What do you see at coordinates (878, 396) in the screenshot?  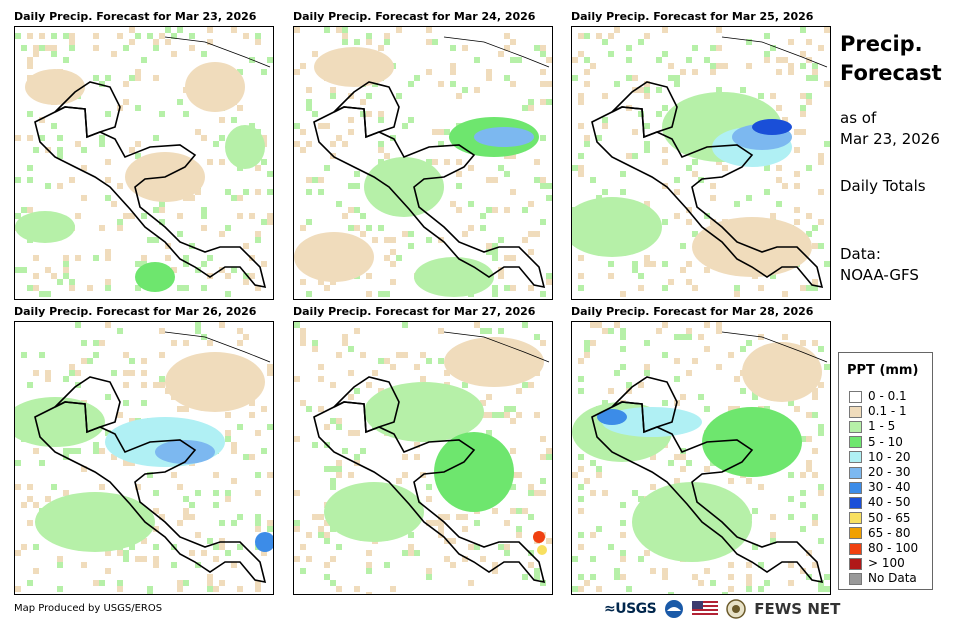 I see `legend-item: 0 - 0.1` at bounding box center [878, 396].